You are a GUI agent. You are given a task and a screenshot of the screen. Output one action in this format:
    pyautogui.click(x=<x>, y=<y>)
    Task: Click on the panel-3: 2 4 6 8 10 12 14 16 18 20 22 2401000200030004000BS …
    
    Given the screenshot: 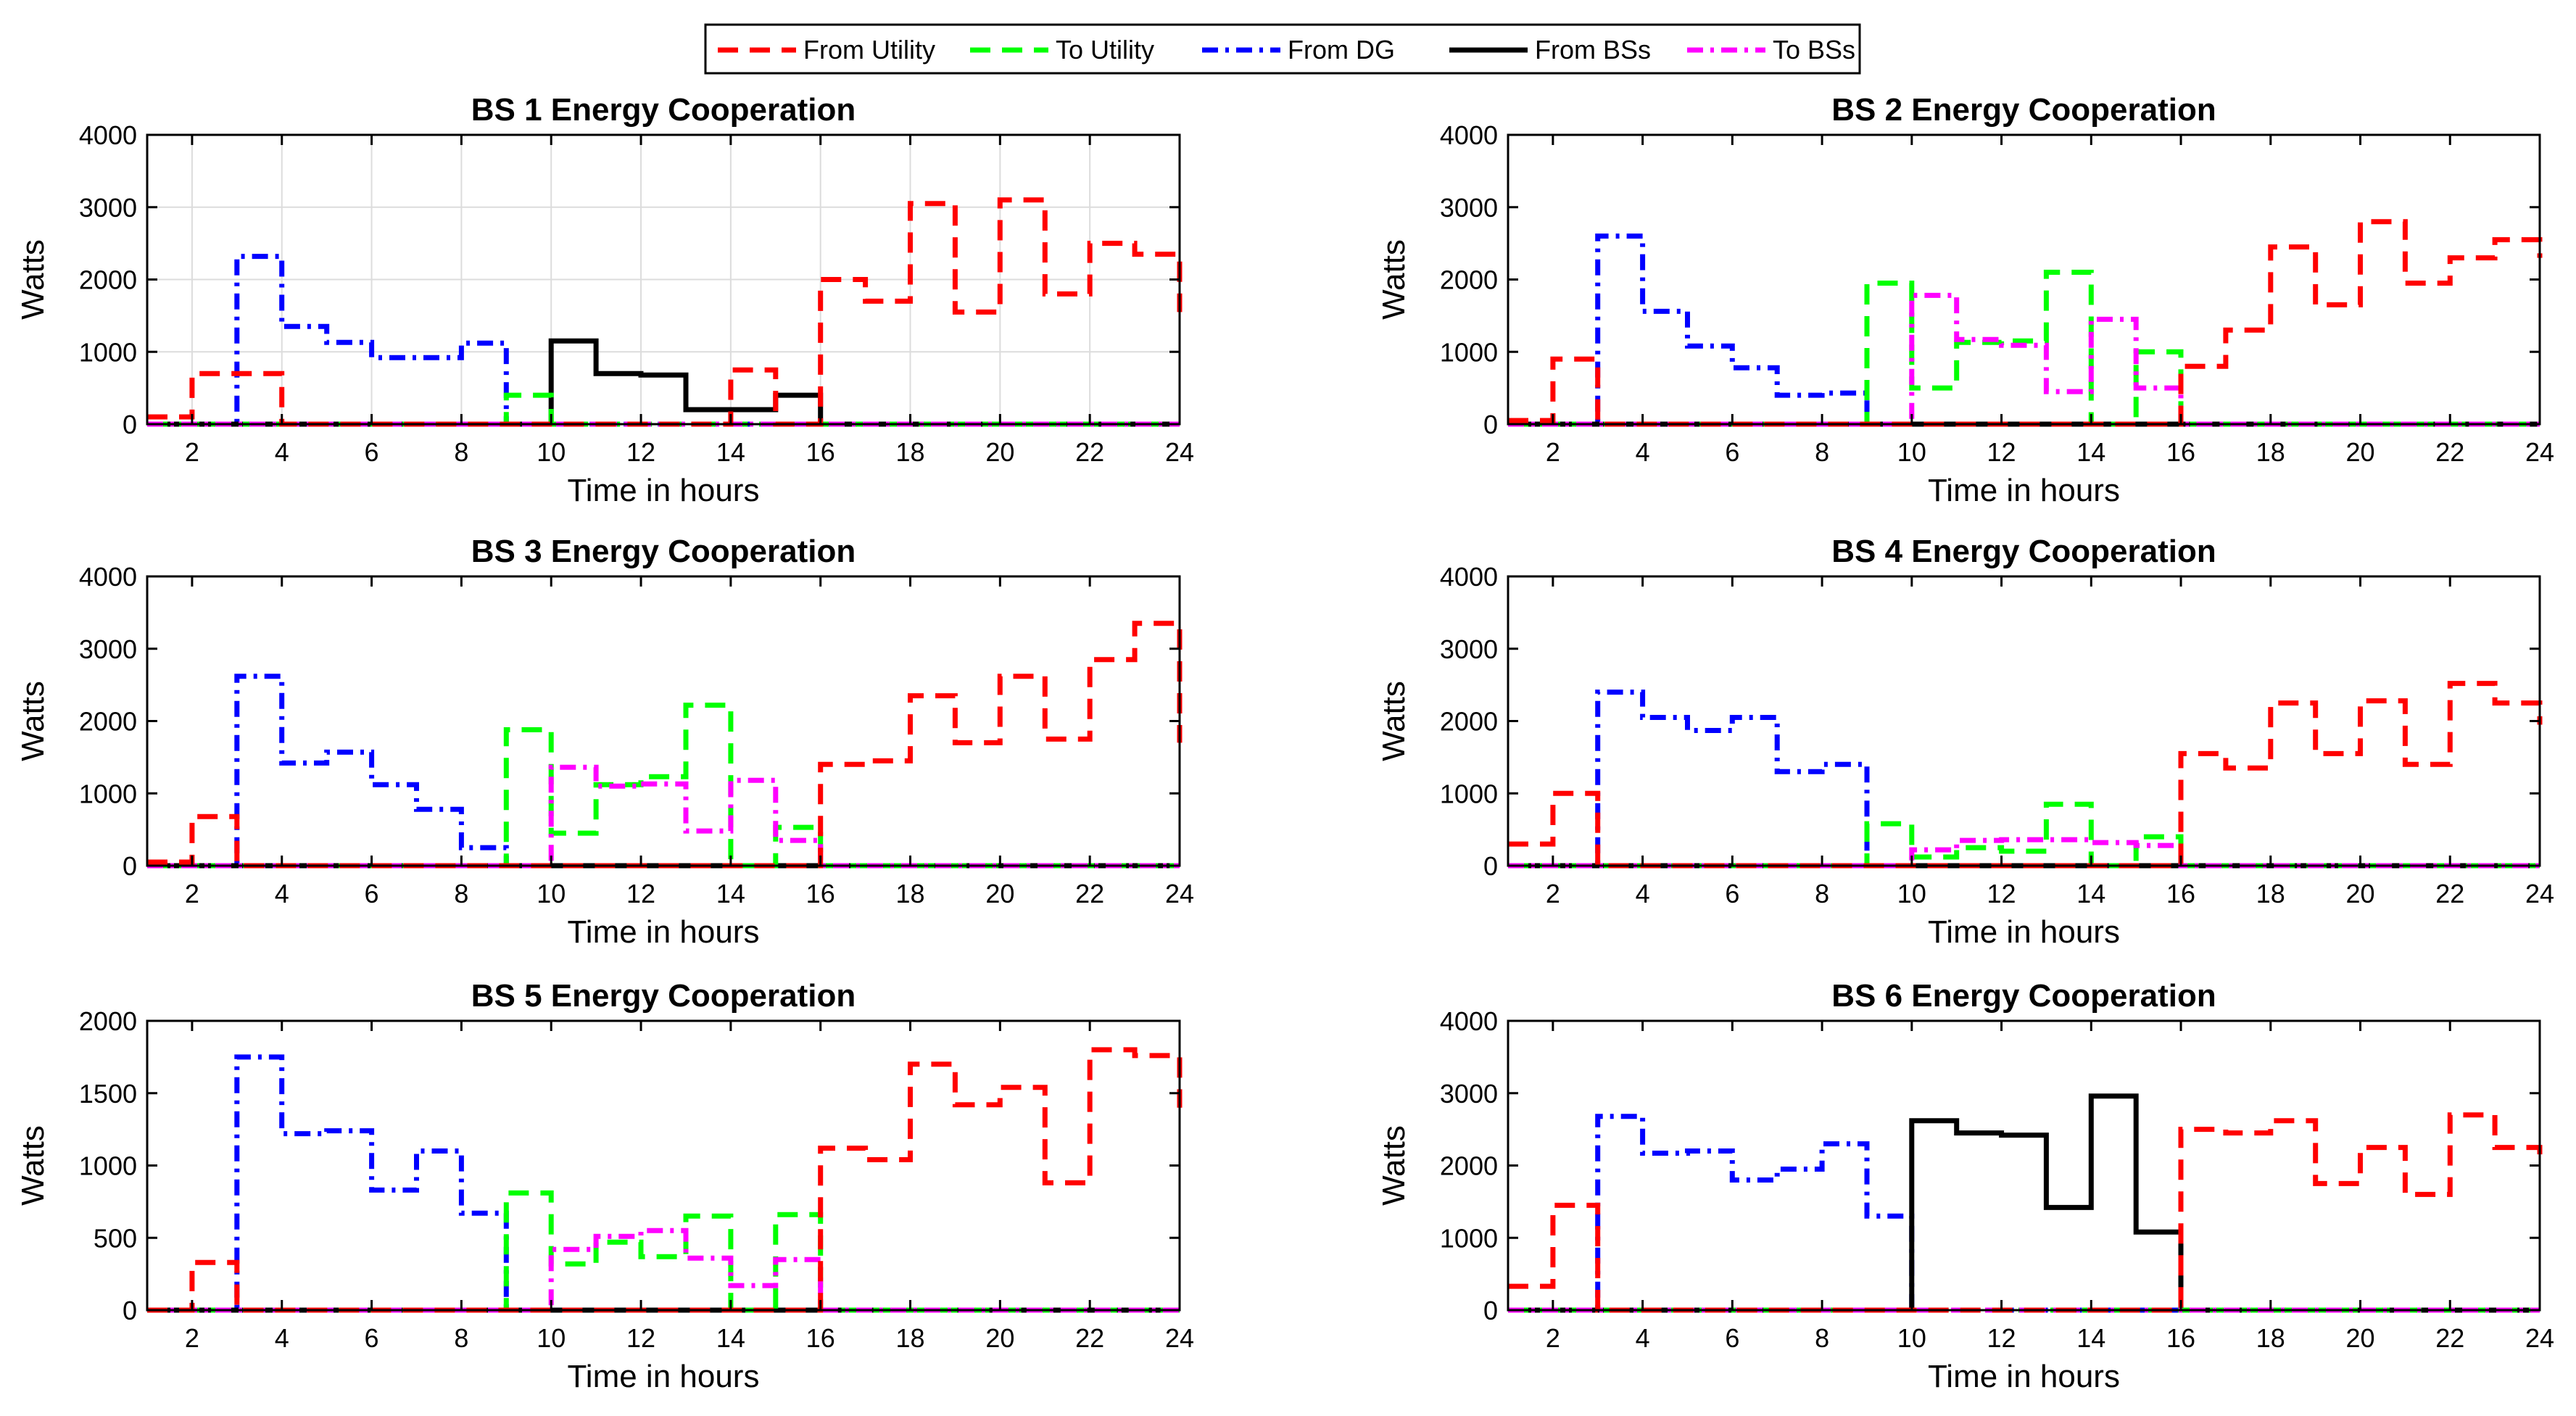 What is the action you would take?
    pyautogui.click(x=605, y=742)
    